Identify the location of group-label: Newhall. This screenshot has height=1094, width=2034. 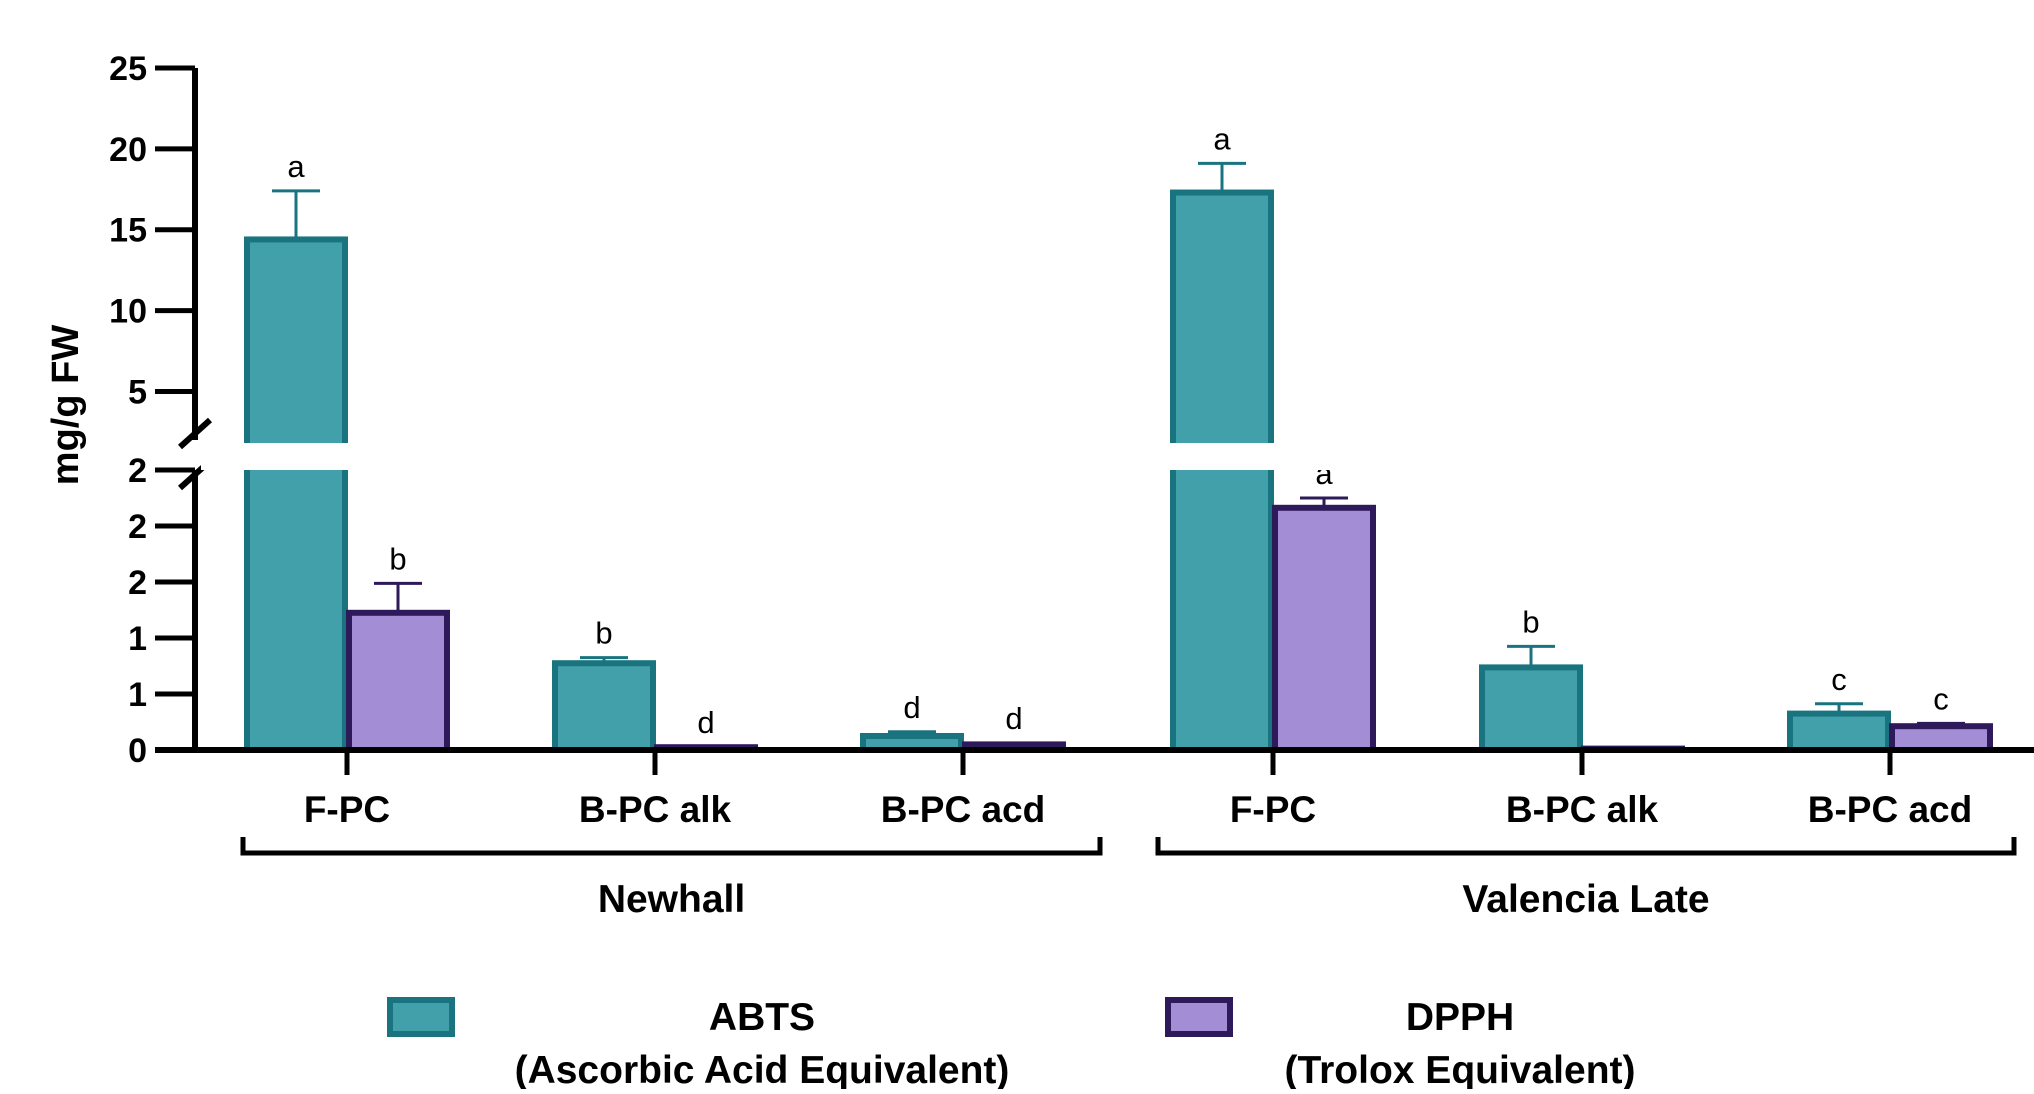
(671, 899).